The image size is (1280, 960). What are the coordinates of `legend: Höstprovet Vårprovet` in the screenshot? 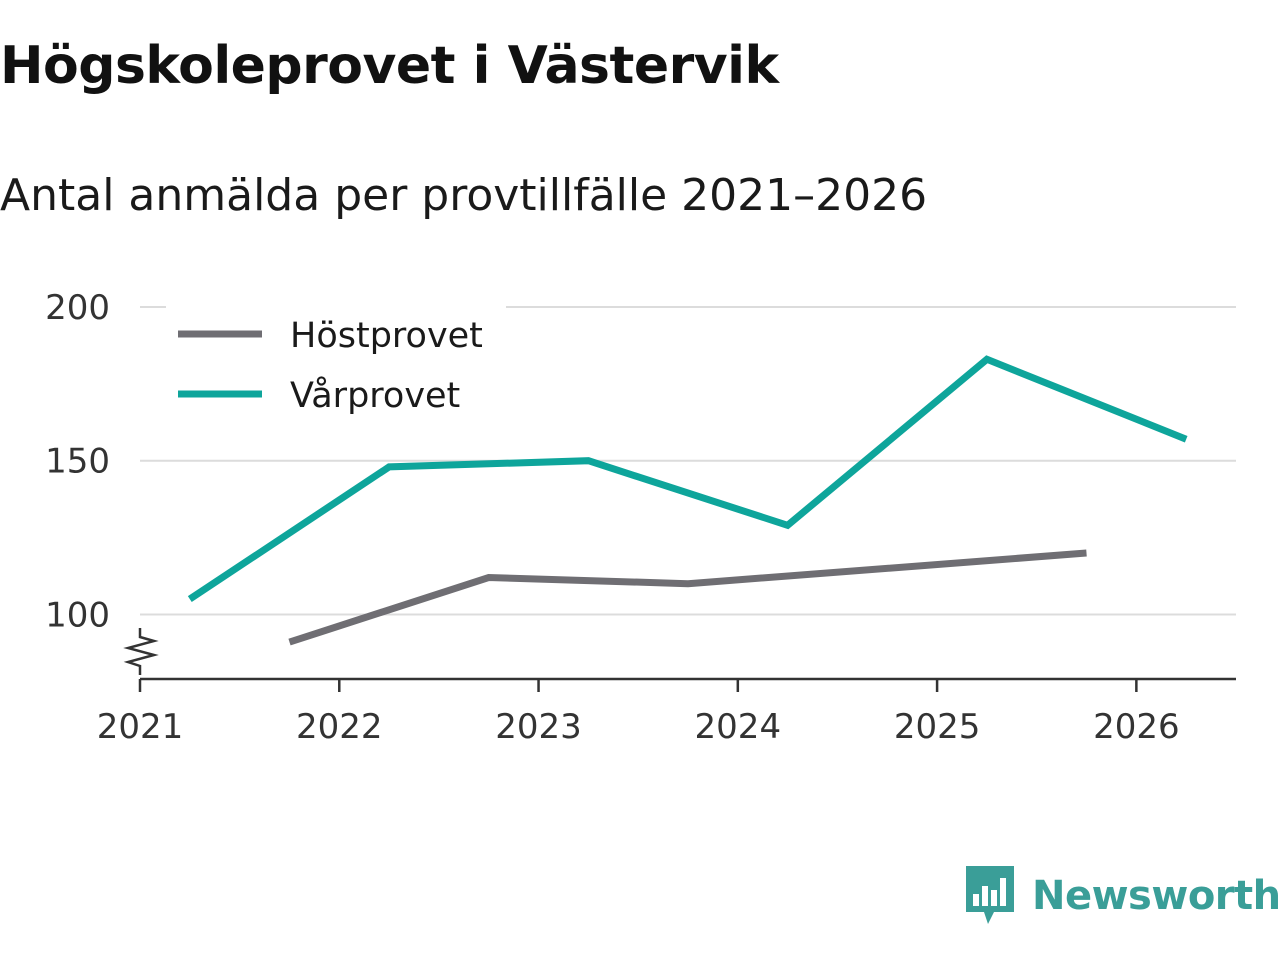 It's located at (336, 363).